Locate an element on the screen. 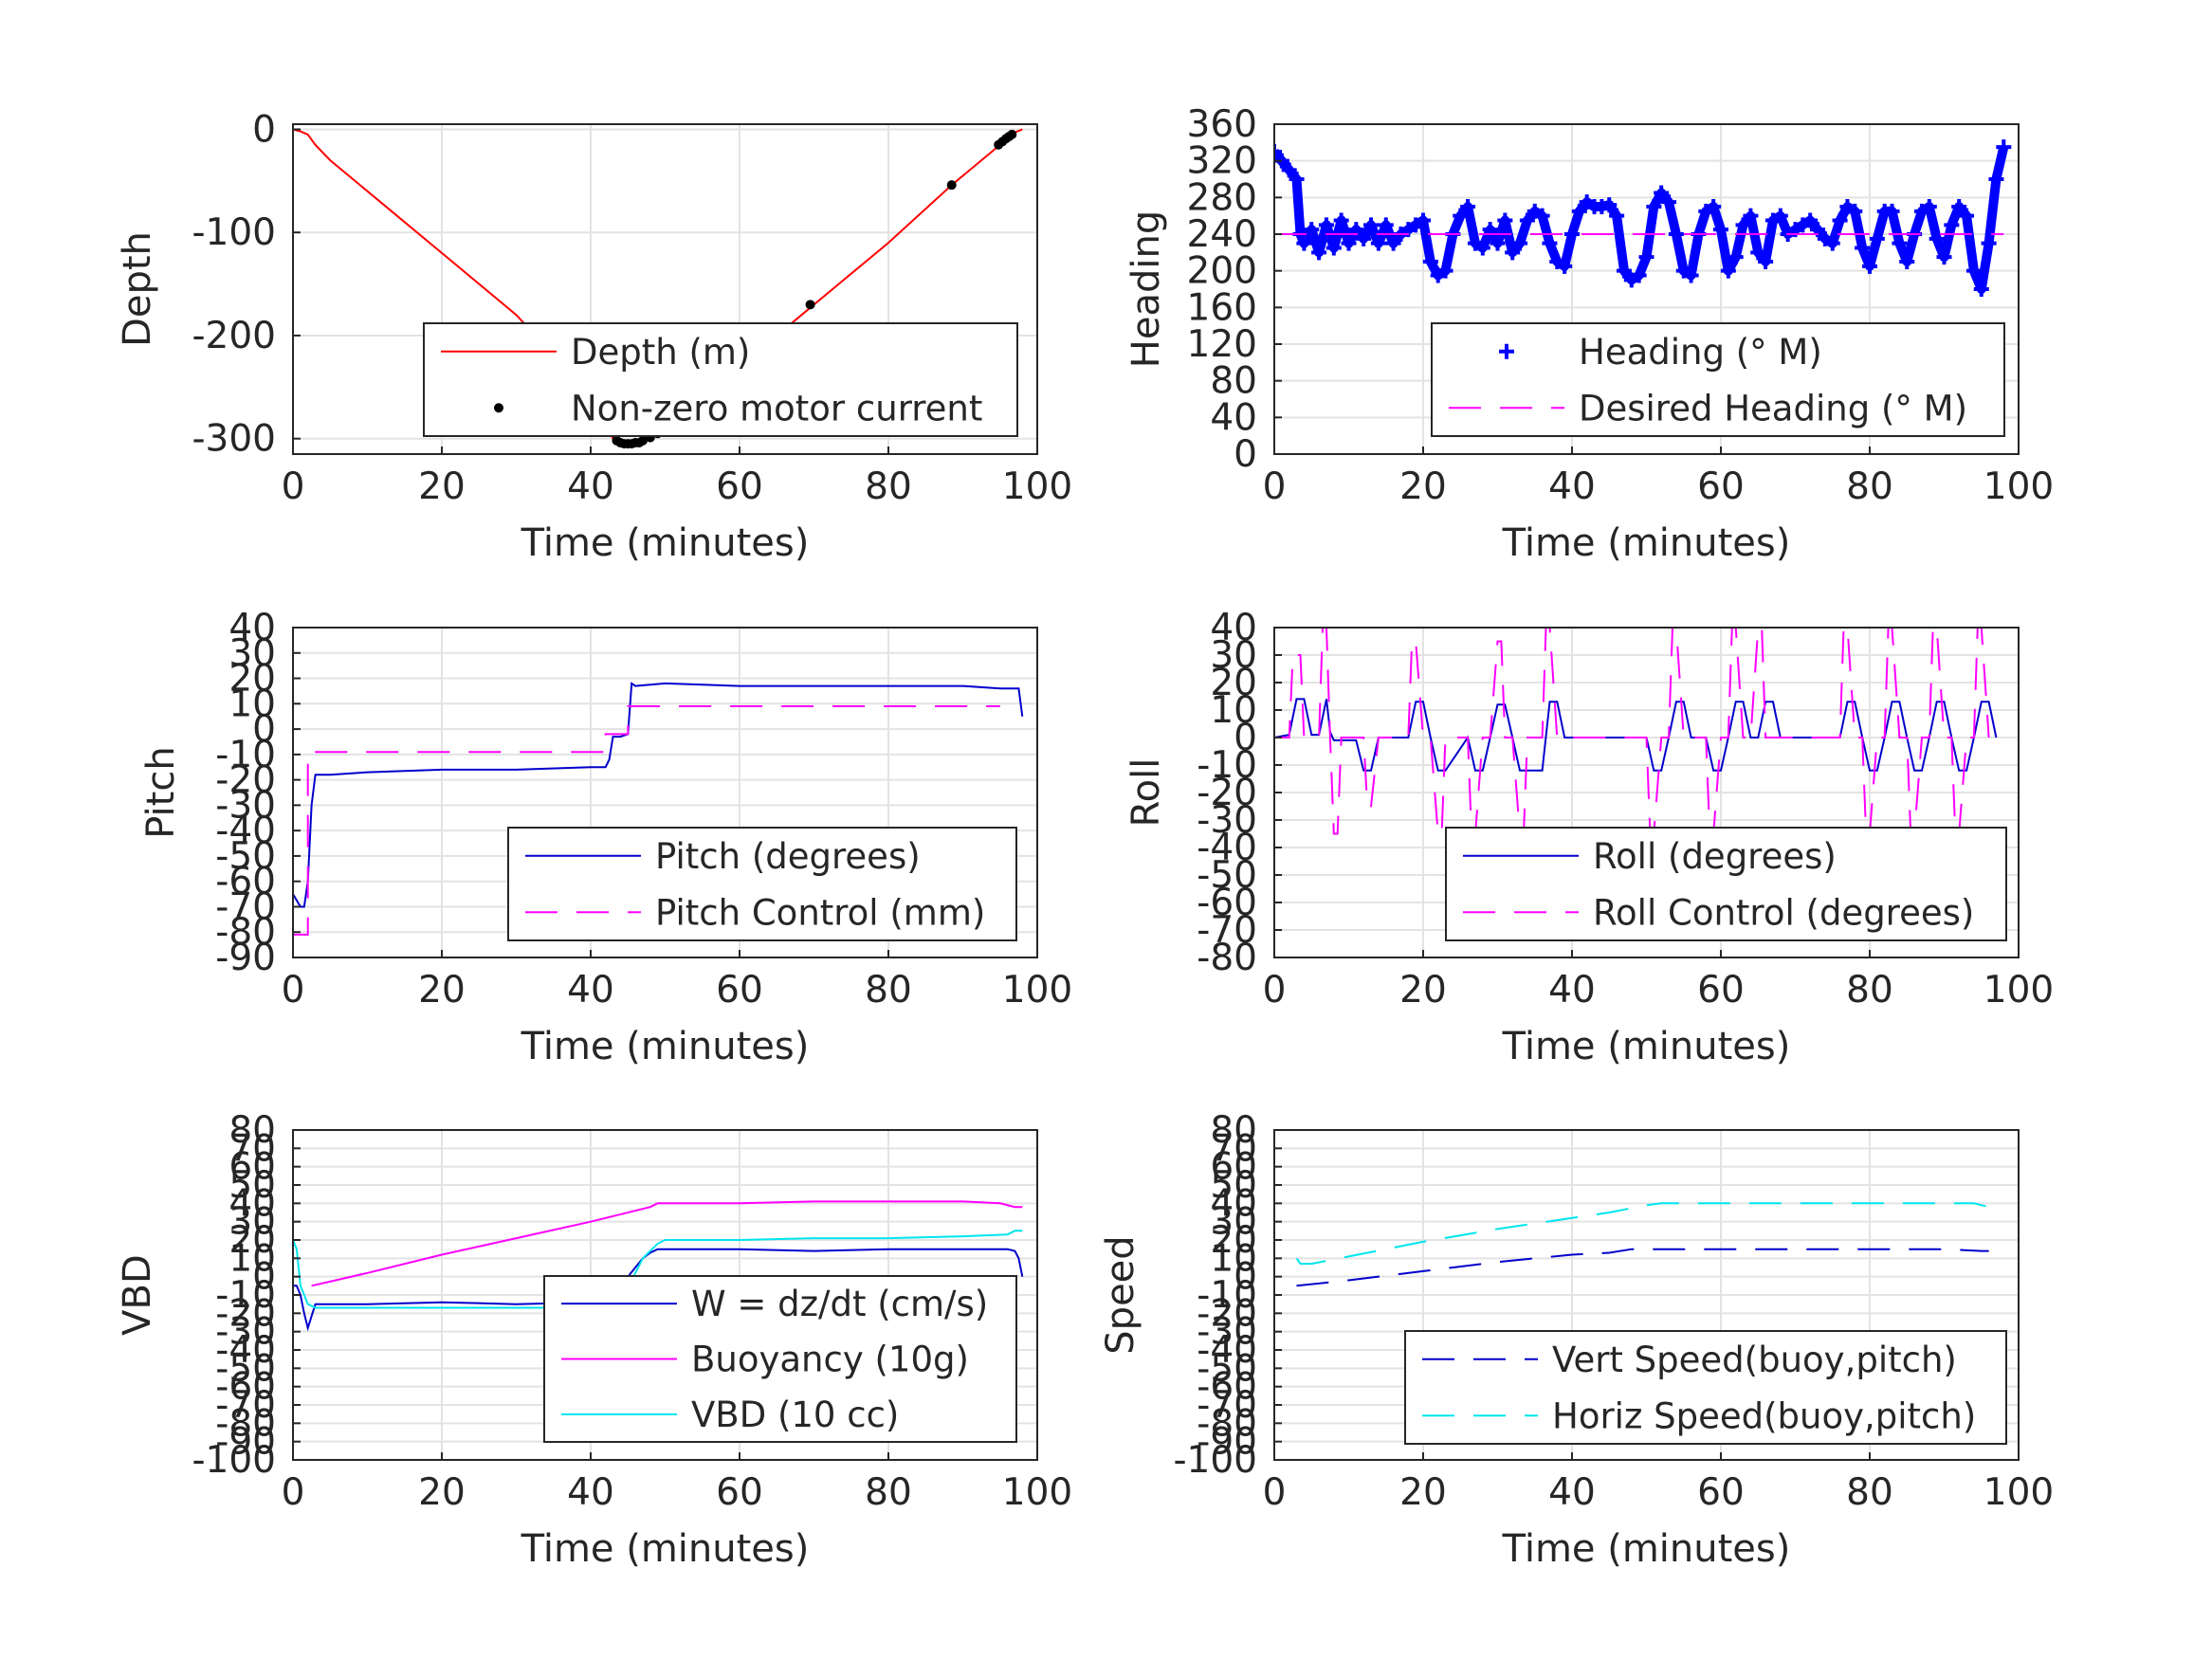  pitch-xlabel: Time (minutes) is located at coordinates (665, 1046).